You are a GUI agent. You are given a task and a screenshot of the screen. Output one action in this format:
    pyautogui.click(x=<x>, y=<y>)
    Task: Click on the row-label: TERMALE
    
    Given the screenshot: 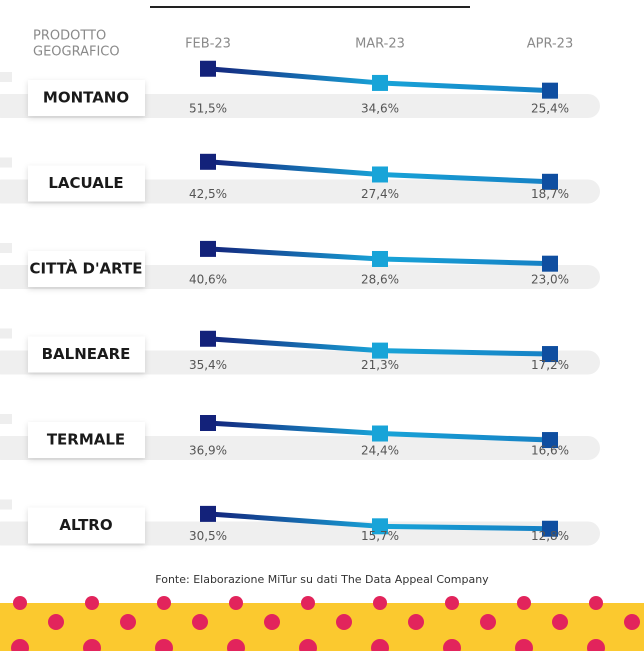 What is the action you would take?
    pyautogui.click(x=86, y=440)
    